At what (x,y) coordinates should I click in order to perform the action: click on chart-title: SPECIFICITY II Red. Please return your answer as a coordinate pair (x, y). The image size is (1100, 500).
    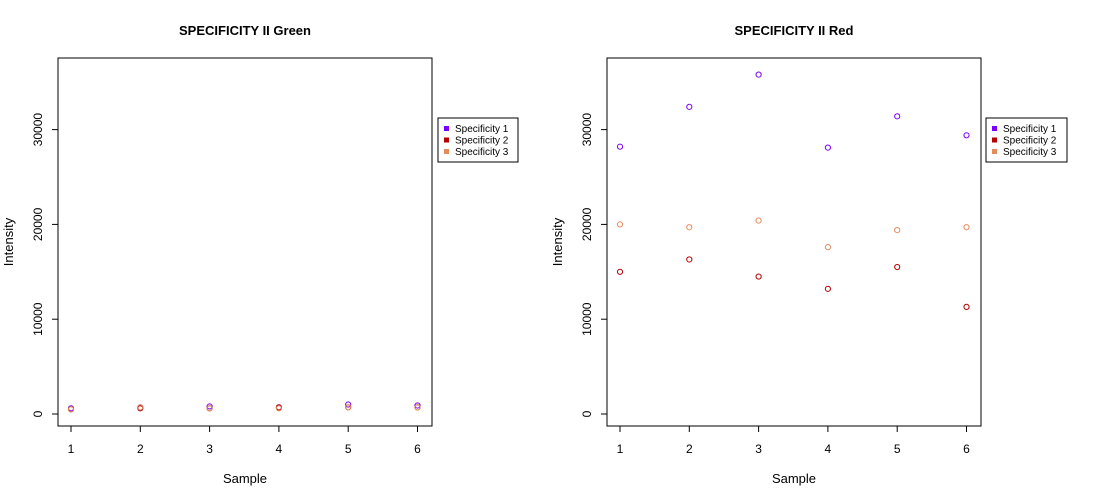
    Looking at the image, I should click on (794, 30).